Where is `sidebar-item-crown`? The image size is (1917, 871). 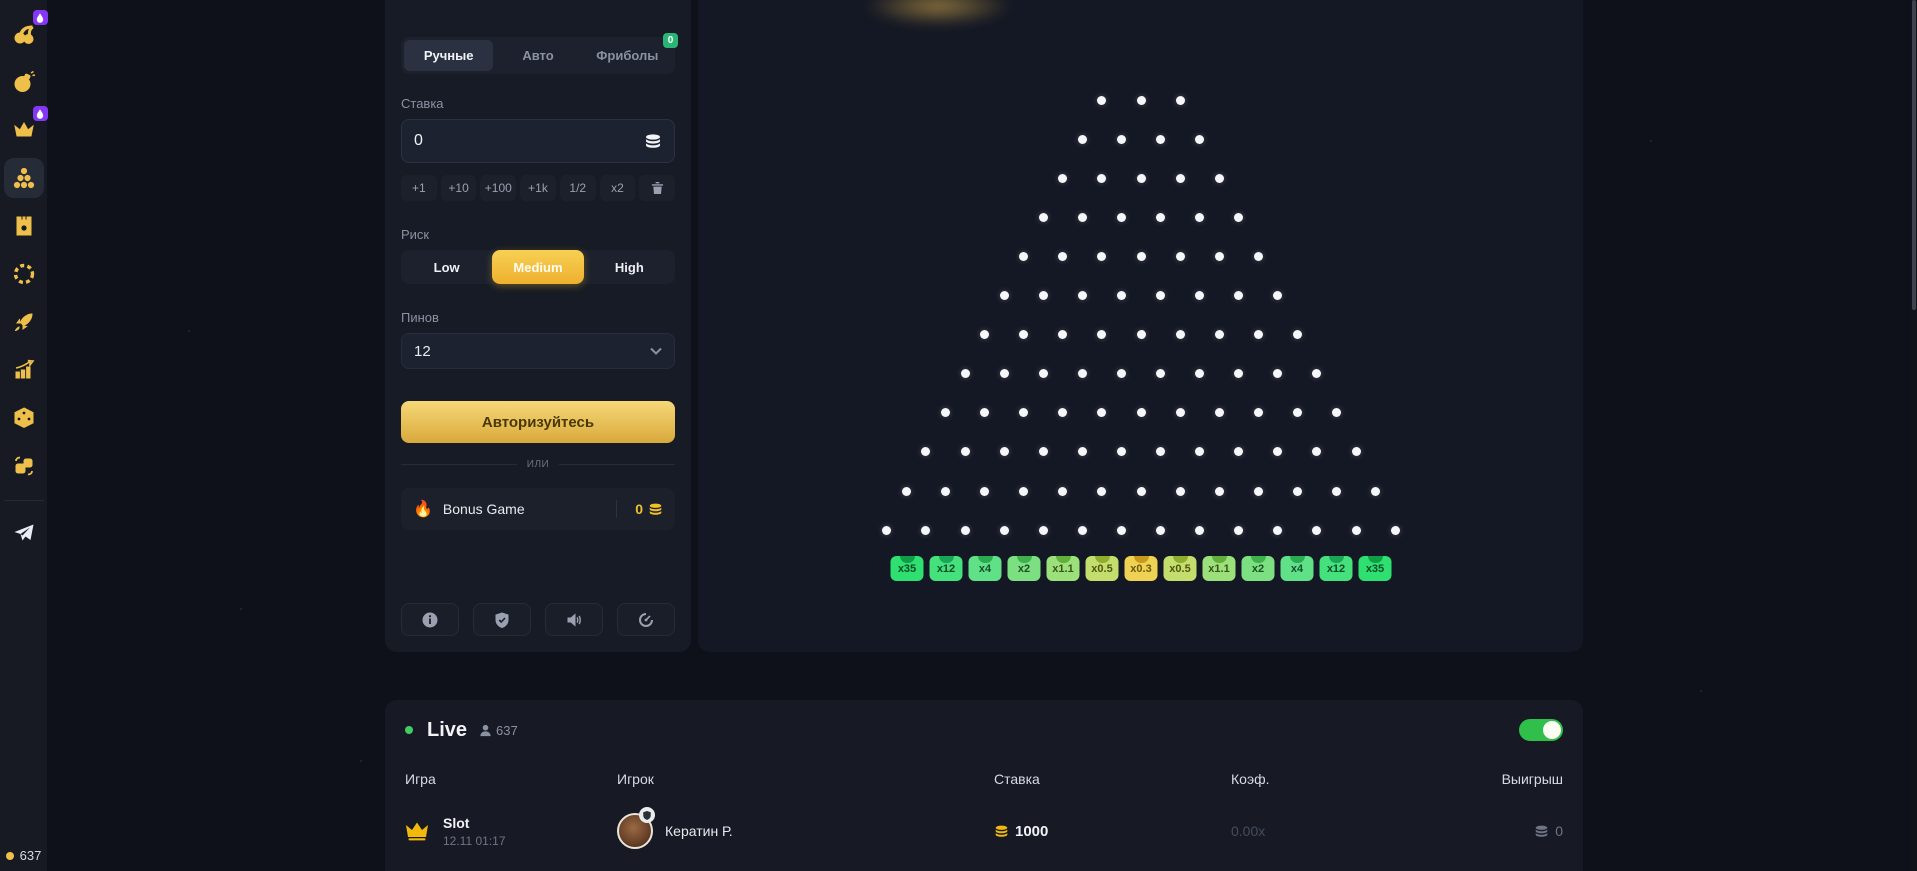
sidebar-item-crown is located at coordinates (26, 128).